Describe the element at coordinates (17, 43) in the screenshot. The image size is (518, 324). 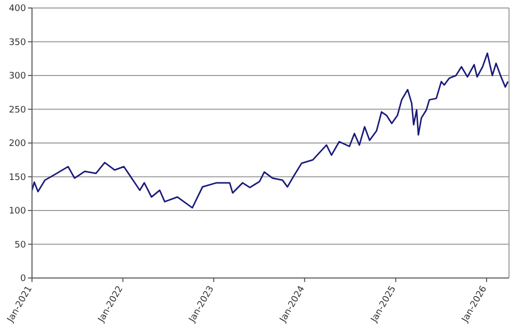
I see `y-tick-label: 350` at that location.